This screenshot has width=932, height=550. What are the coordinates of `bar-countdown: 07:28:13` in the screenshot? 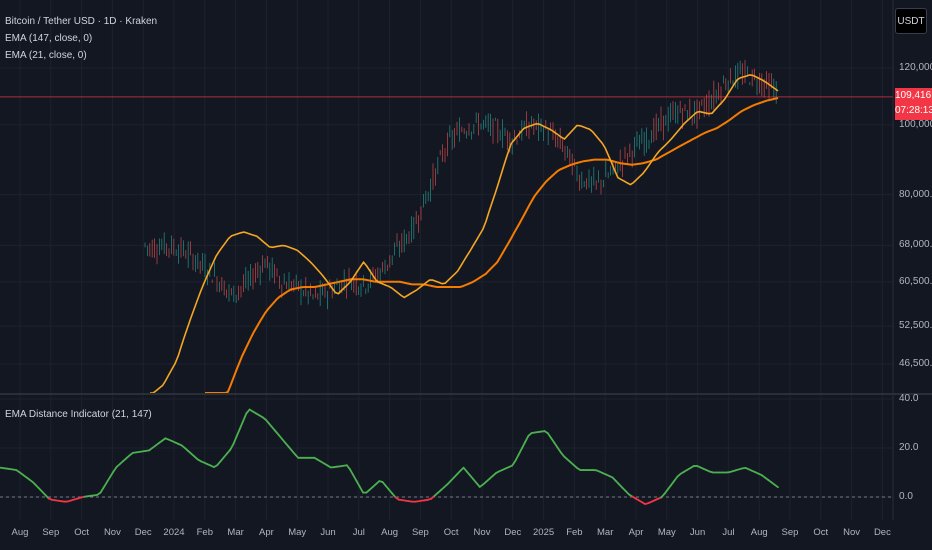 It's located at (913, 110).